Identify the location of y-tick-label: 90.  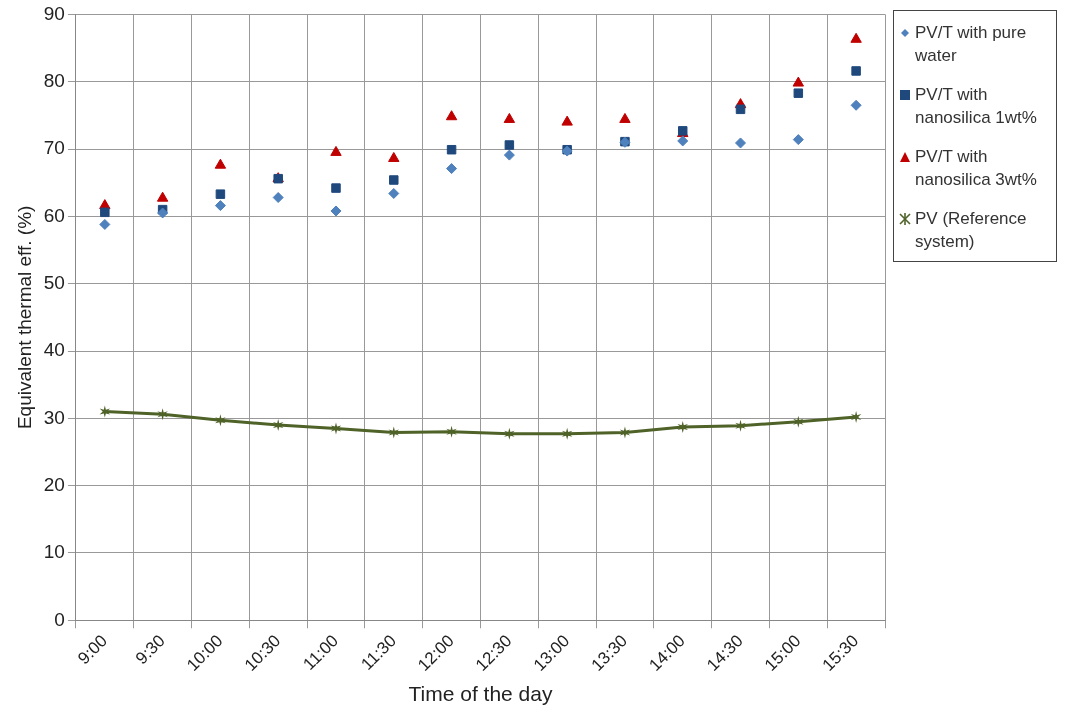
(54, 13).